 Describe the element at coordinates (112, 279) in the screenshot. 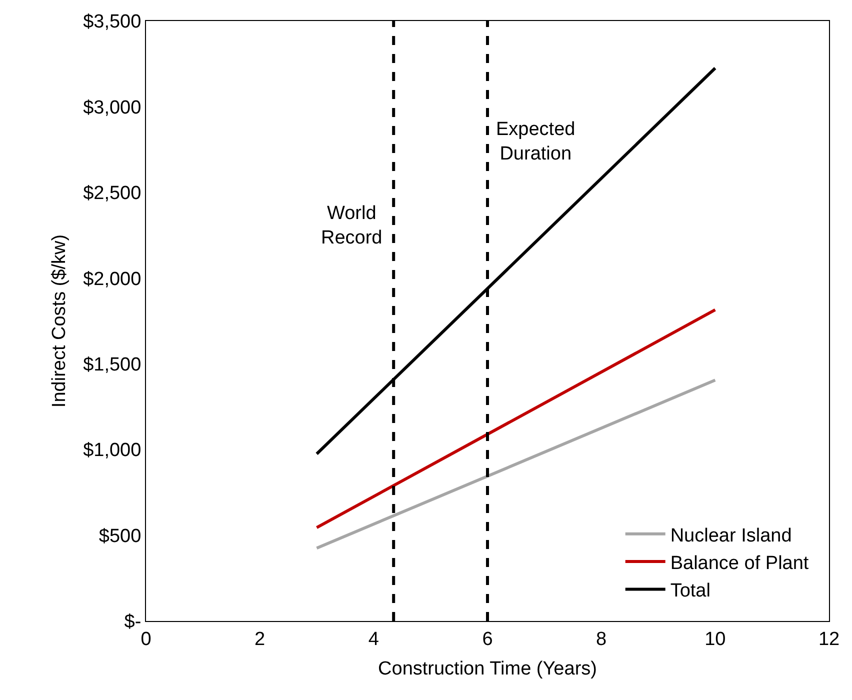

I see `y-tick-label: $2,000` at that location.